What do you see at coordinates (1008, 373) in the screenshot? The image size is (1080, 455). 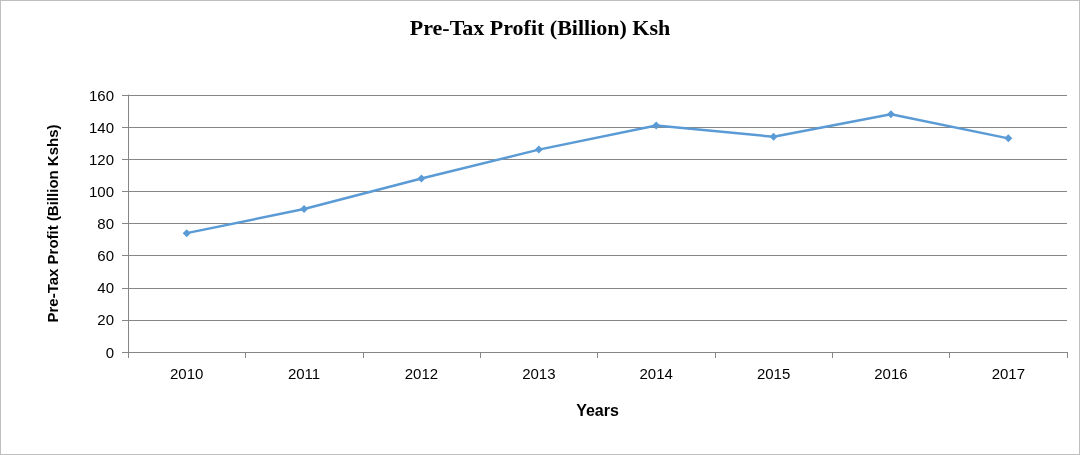 I see `x-tick-label: 2017` at bounding box center [1008, 373].